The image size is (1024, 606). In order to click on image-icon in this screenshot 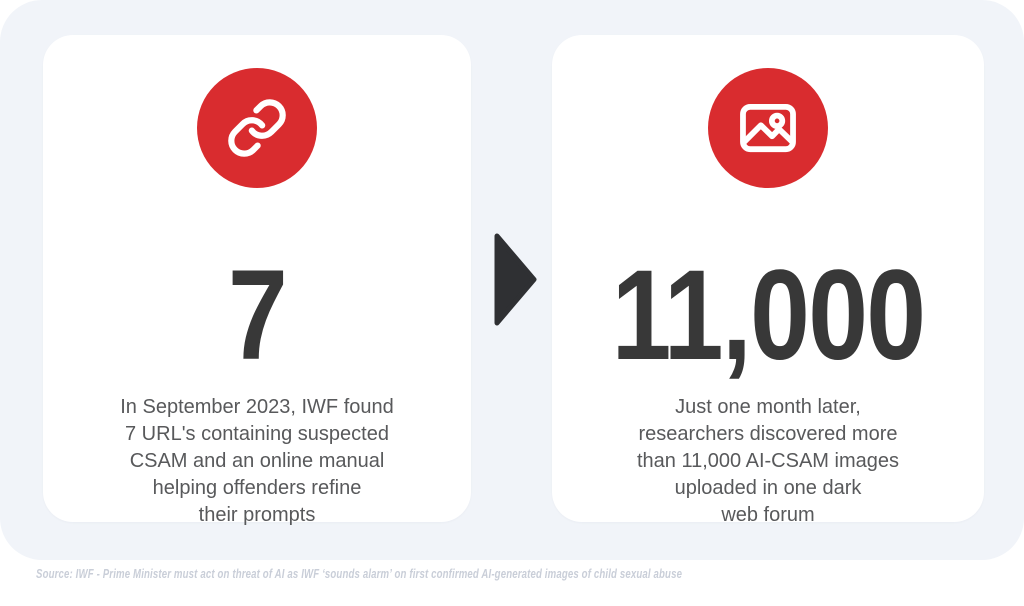, I will do `click(768, 128)`.